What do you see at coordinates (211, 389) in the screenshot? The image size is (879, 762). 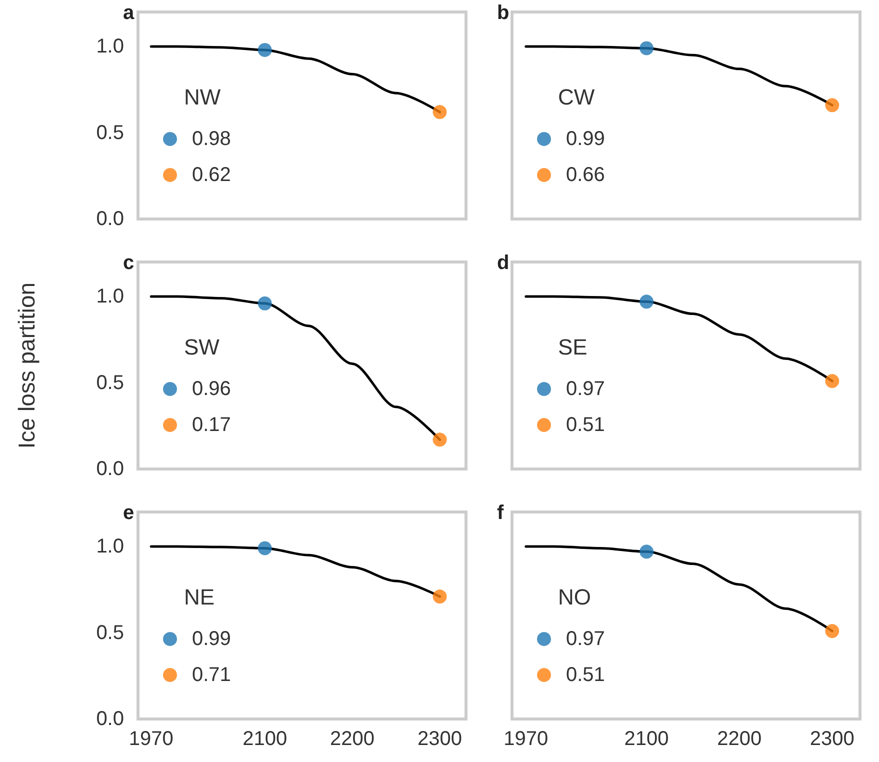 I see `legend-label: 0.96` at bounding box center [211, 389].